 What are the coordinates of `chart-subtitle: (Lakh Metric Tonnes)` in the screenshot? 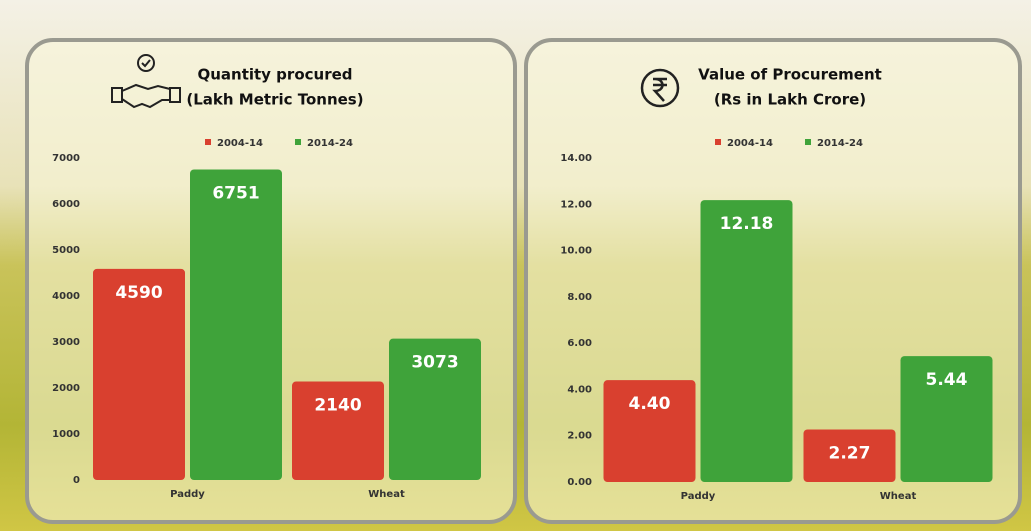 It's located at (274, 100).